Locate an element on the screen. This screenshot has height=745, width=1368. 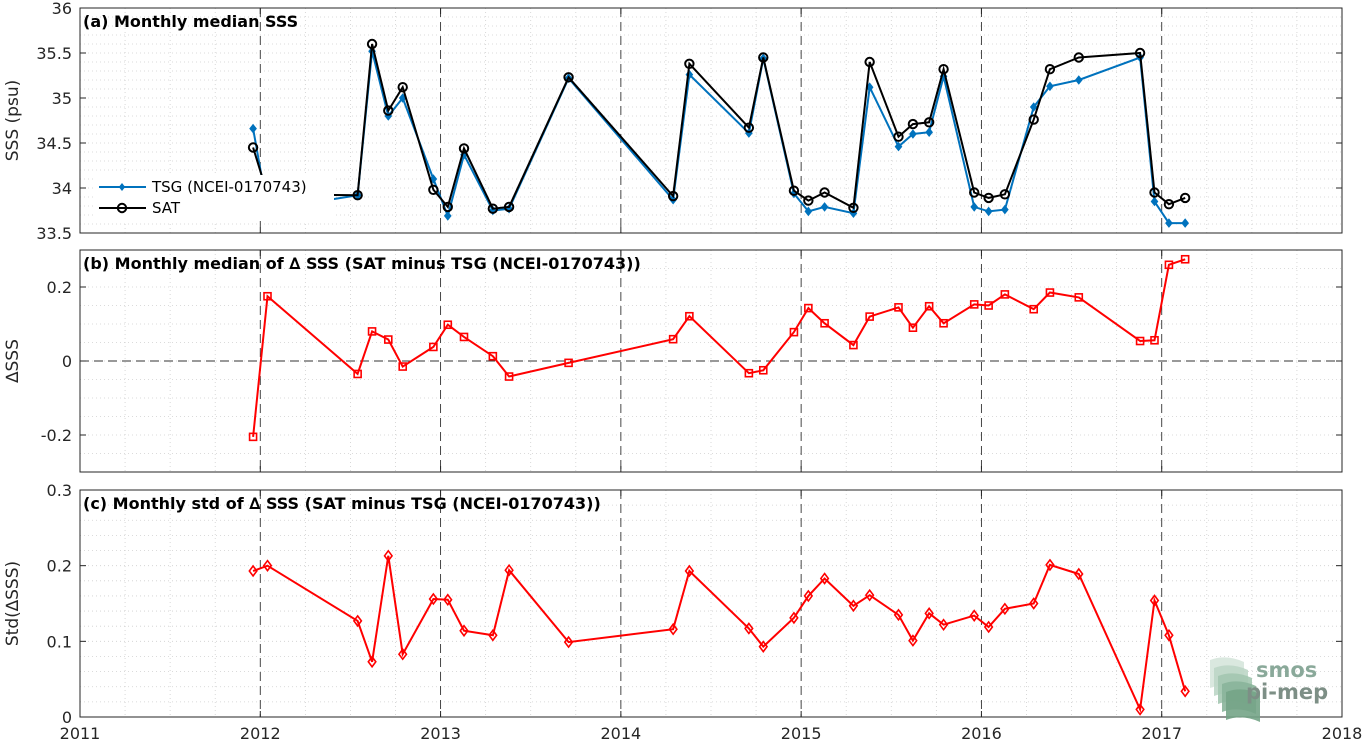
y-tick-label: 35.5 is located at coordinates (54, 53).